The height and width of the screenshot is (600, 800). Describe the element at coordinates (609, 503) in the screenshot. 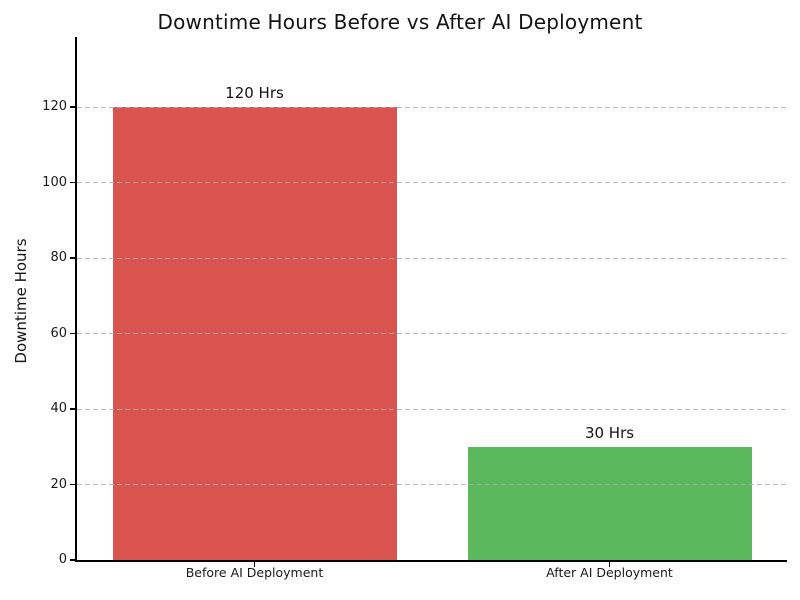

I see `bar-after-ai-deployment` at that location.